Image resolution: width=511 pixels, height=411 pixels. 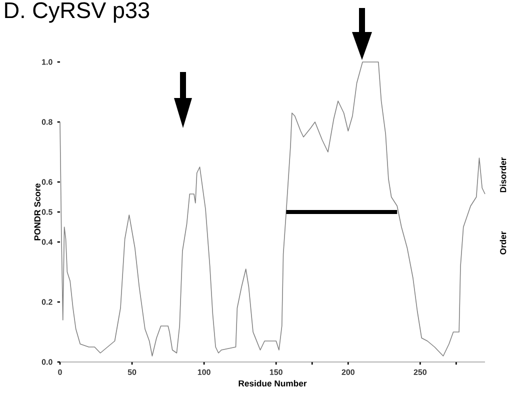 What do you see at coordinates (503, 242) in the screenshot?
I see `text: Order` at bounding box center [503, 242].